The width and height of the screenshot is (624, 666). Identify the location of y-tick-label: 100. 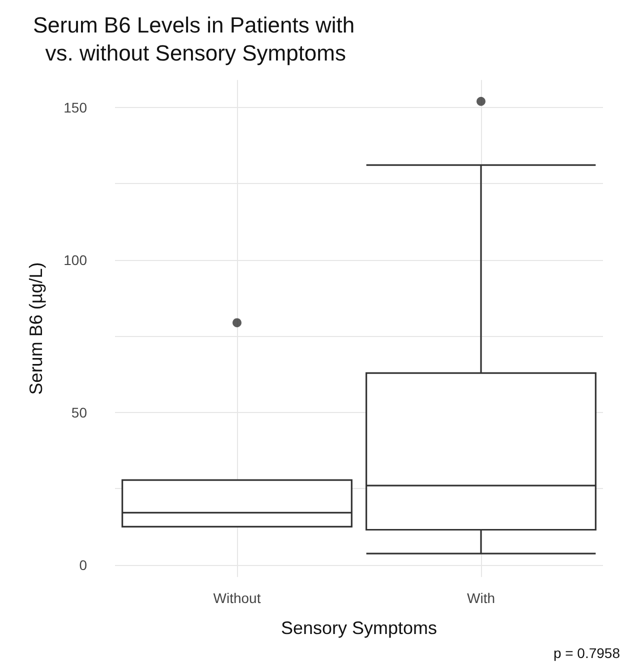
(76, 260).